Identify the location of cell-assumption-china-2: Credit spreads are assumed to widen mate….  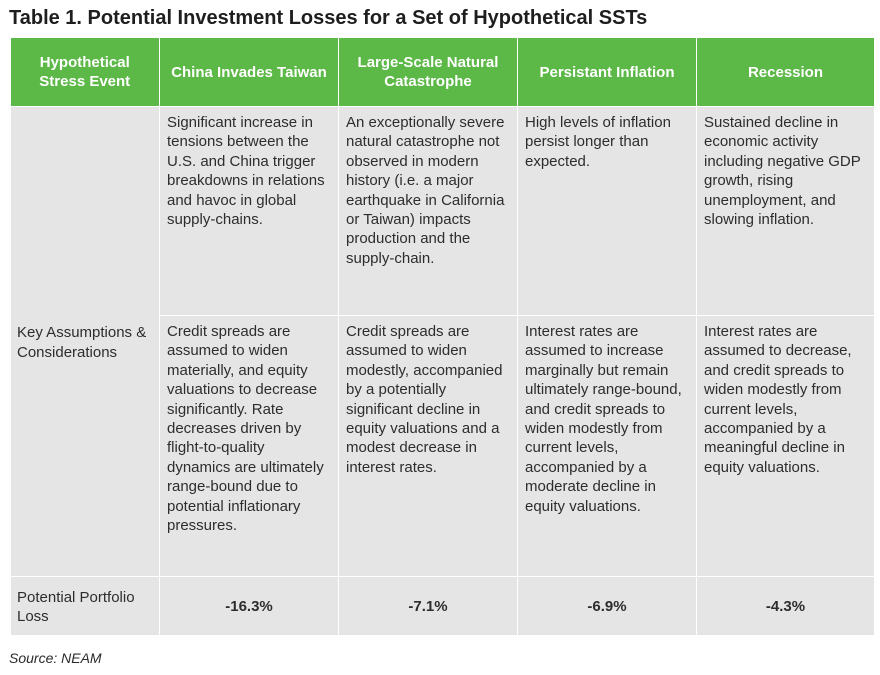
(249, 446).